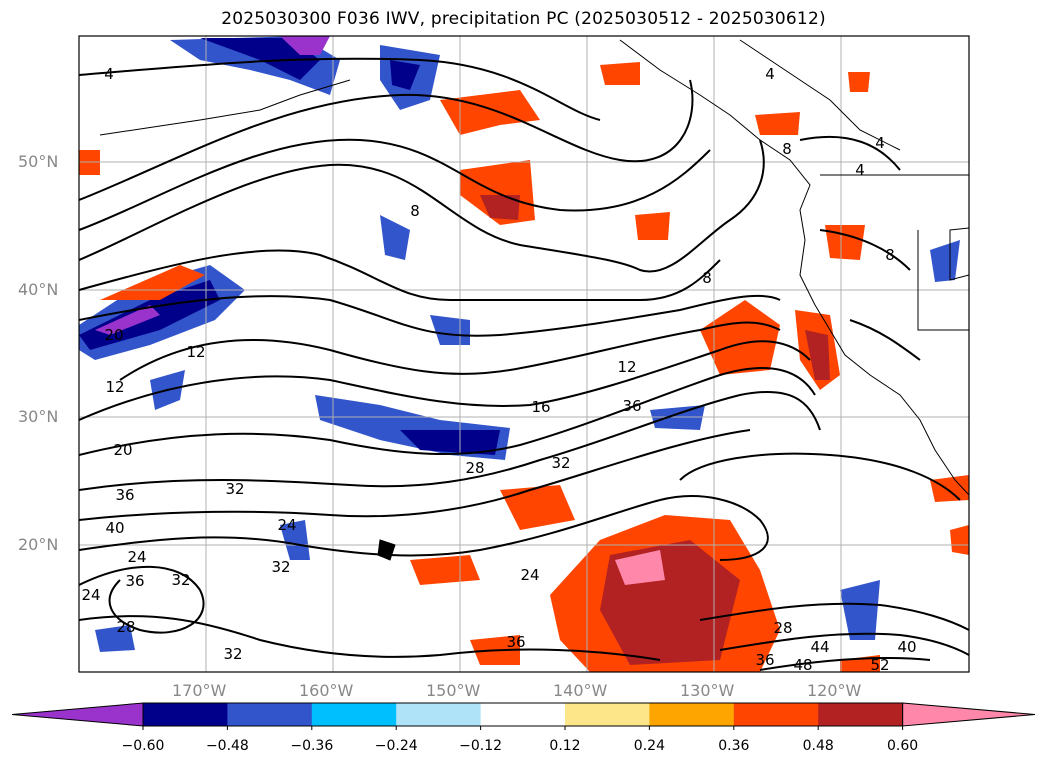 The image size is (1047, 765). Describe the element at coordinates (834, 690) in the screenshot. I see `lon-label: 120°W` at that location.